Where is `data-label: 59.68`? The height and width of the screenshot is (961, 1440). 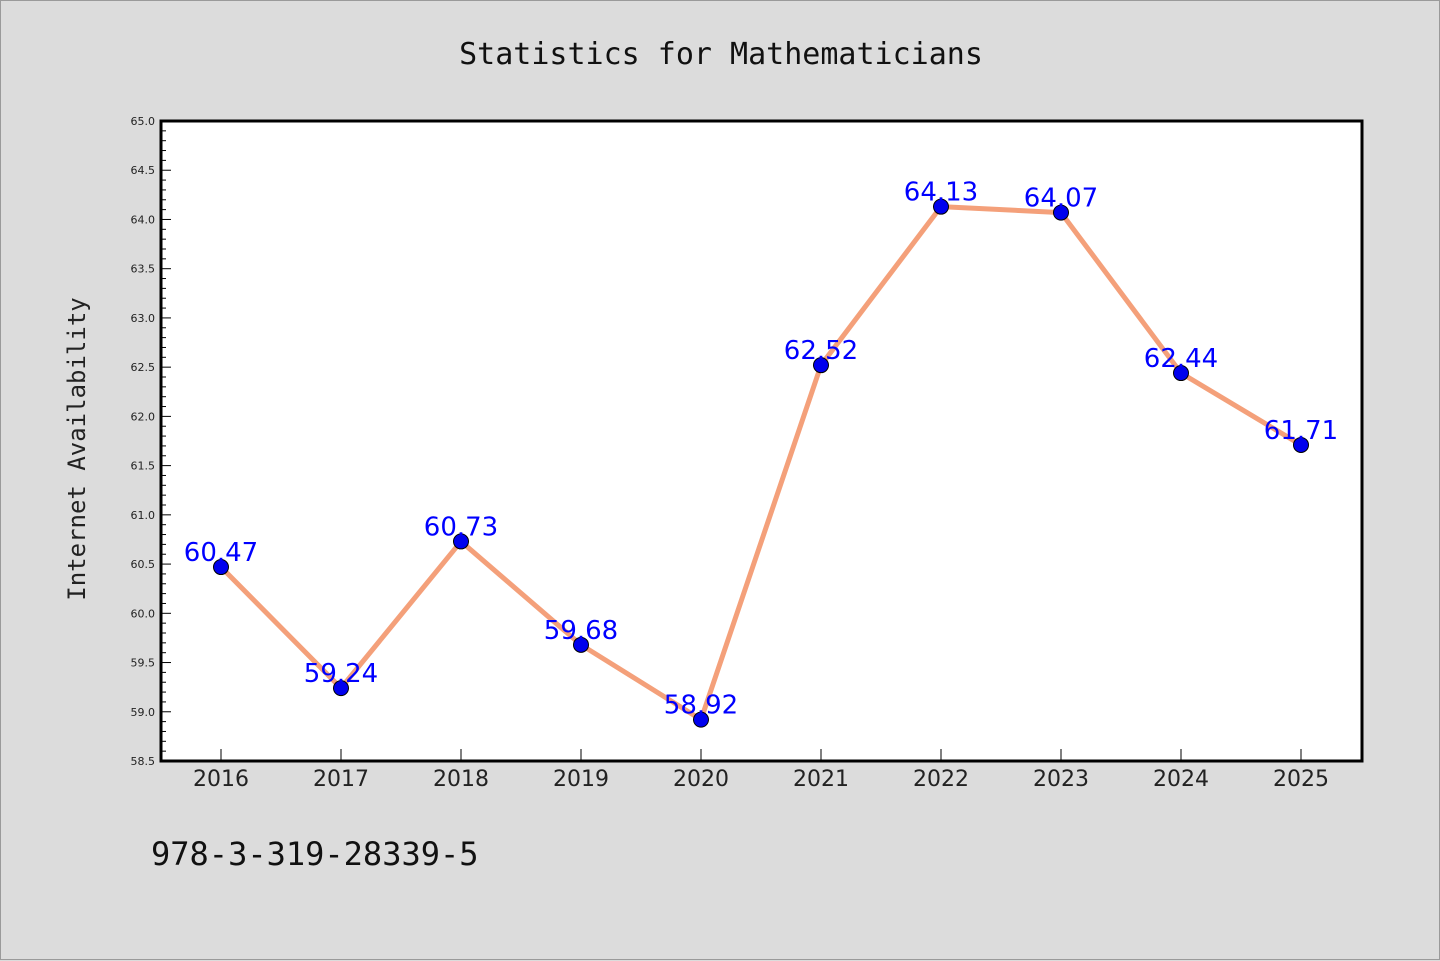 data-label: 59.68 is located at coordinates (581, 631).